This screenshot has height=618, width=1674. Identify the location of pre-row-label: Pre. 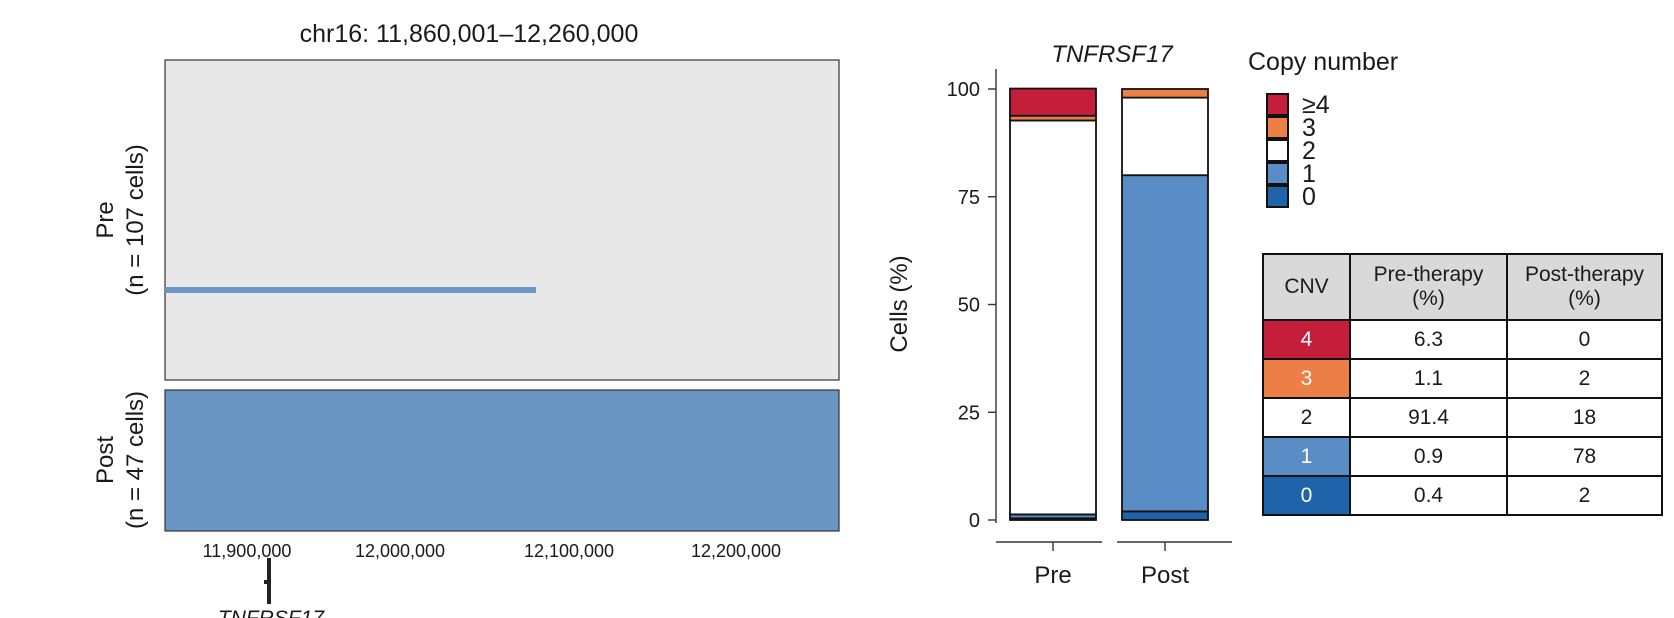
(105, 219).